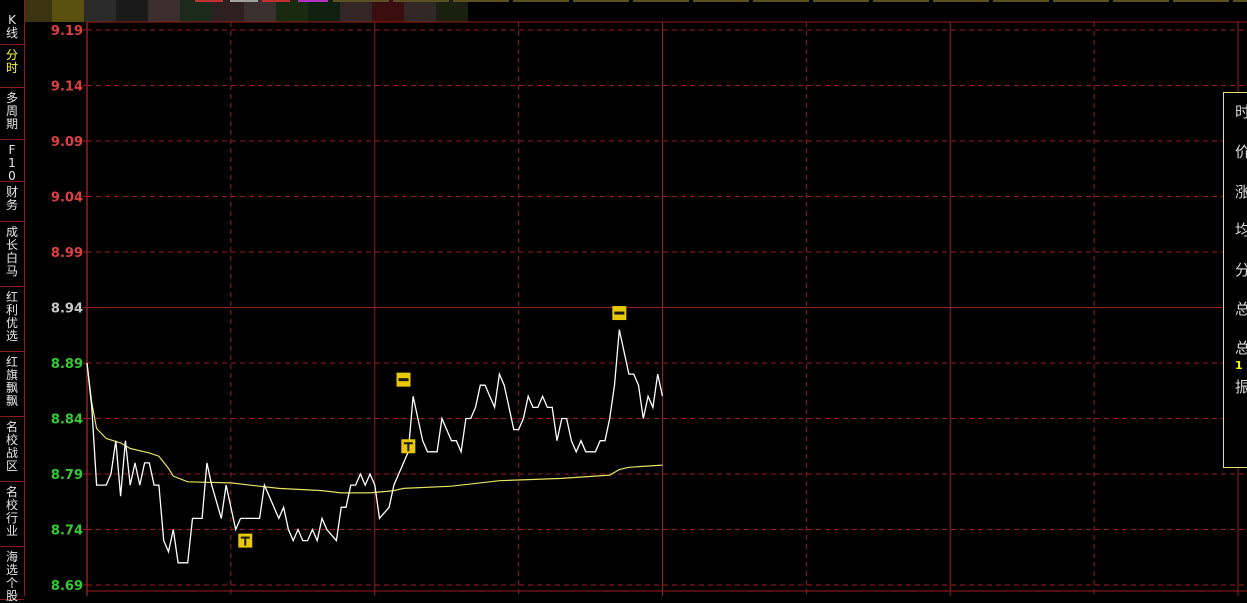  I want to click on y-tick-label: 8.94, so click(67, 309).